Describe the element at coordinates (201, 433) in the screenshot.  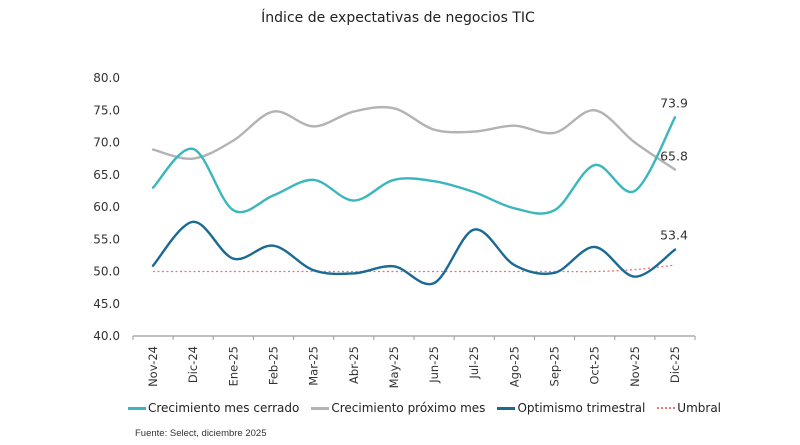
I see `source-note: Fuente: Select, diciembre 2025` at that location.